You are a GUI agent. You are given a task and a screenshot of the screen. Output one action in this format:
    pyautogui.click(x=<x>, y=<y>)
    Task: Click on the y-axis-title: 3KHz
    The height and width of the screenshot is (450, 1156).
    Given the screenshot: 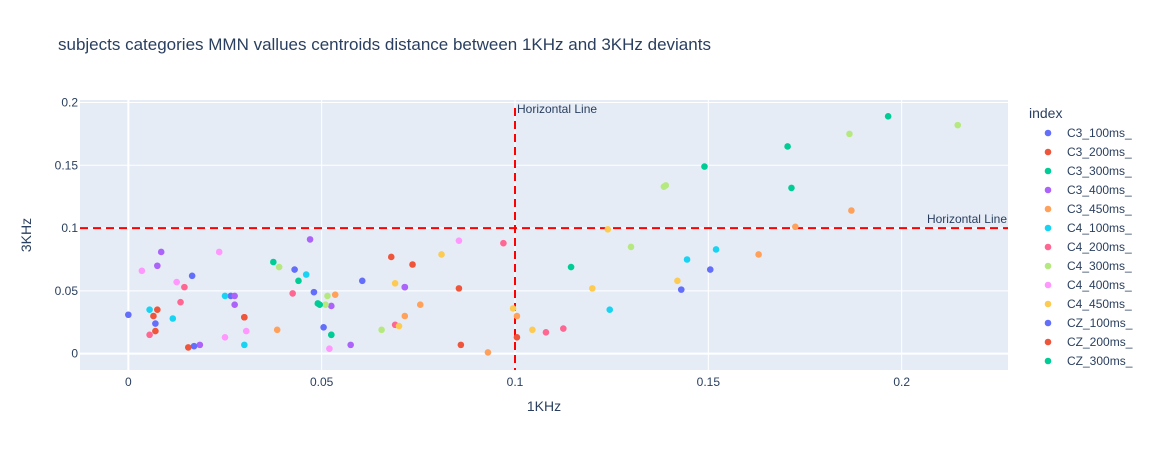 What is the action you would take?
    pyautogui.click(x=26, y=235)
    